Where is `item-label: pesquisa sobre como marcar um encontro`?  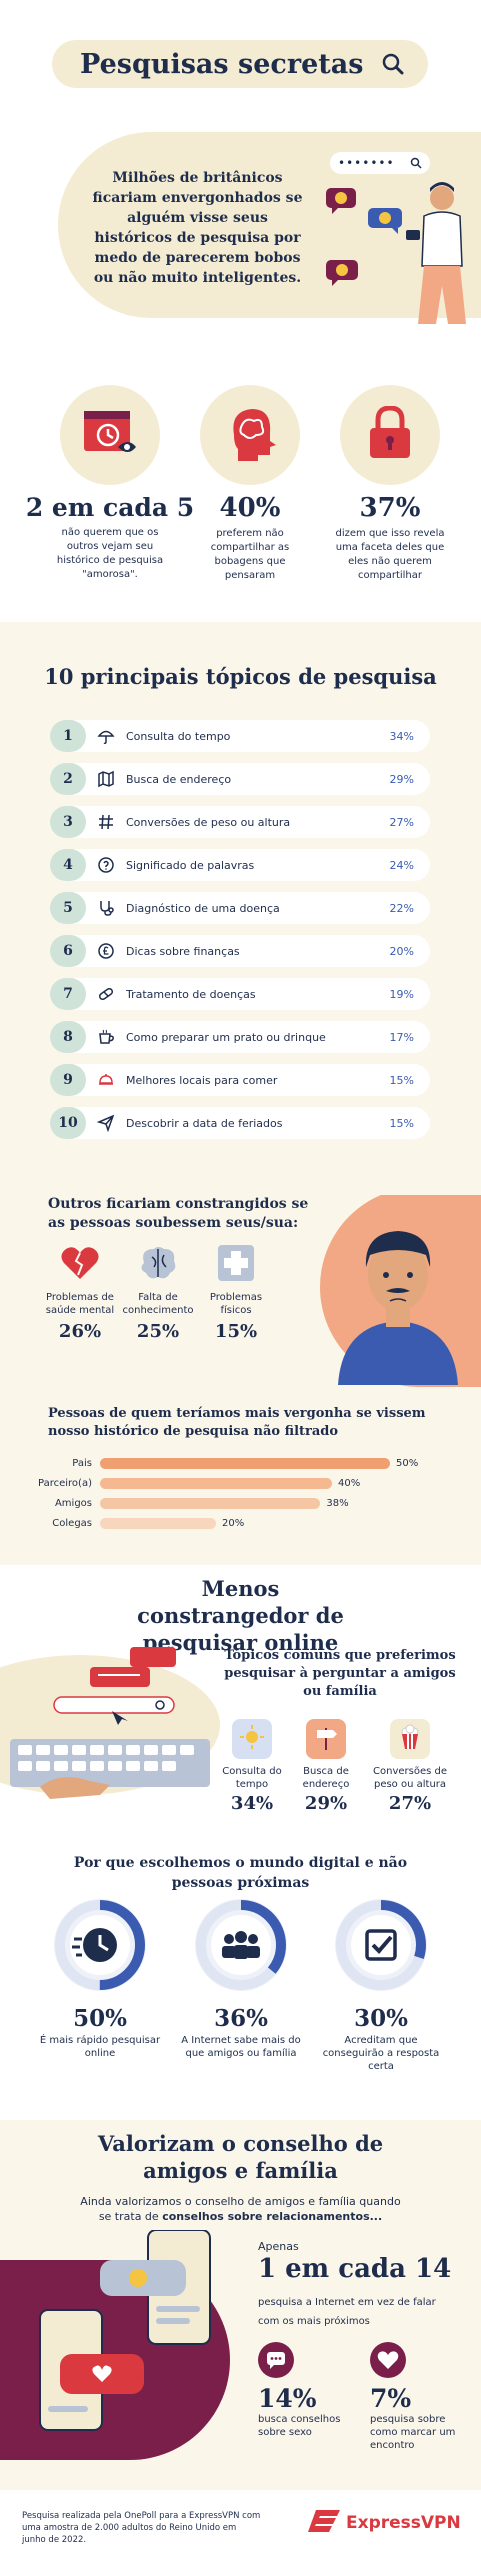 item-label: pesquisa sobre como marcar um encontro is located at coordinates (413, 2432).